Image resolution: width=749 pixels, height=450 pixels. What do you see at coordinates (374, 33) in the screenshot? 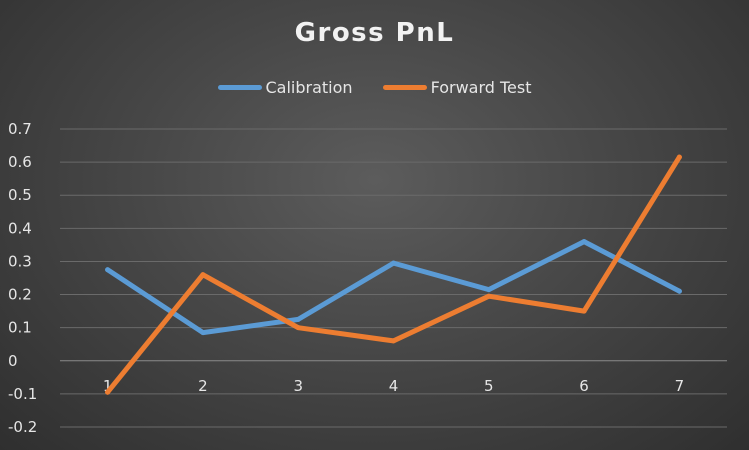
I see `chart-title: Gross PnL` at bounding box center [374, 33].